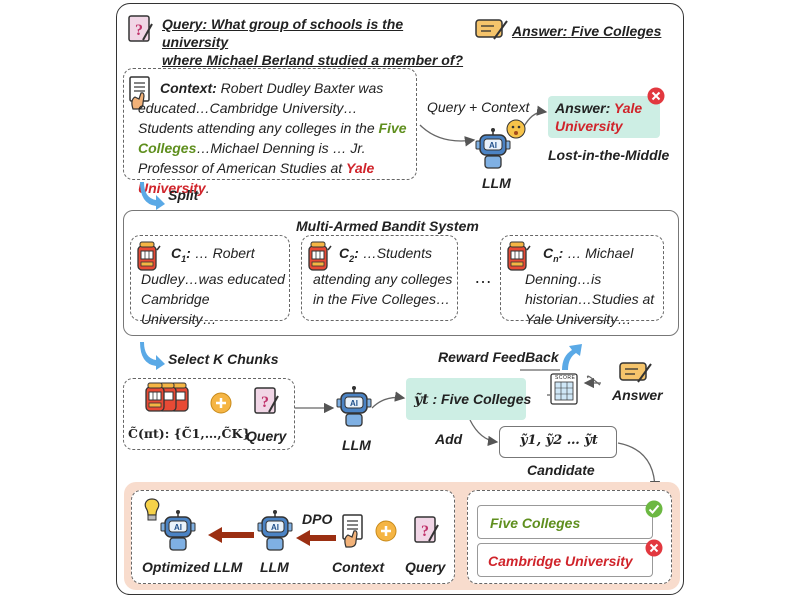 The height and width of the screenshot is (600, 800). I want to click on chunk-name-1: C1:, so click(181, 254).